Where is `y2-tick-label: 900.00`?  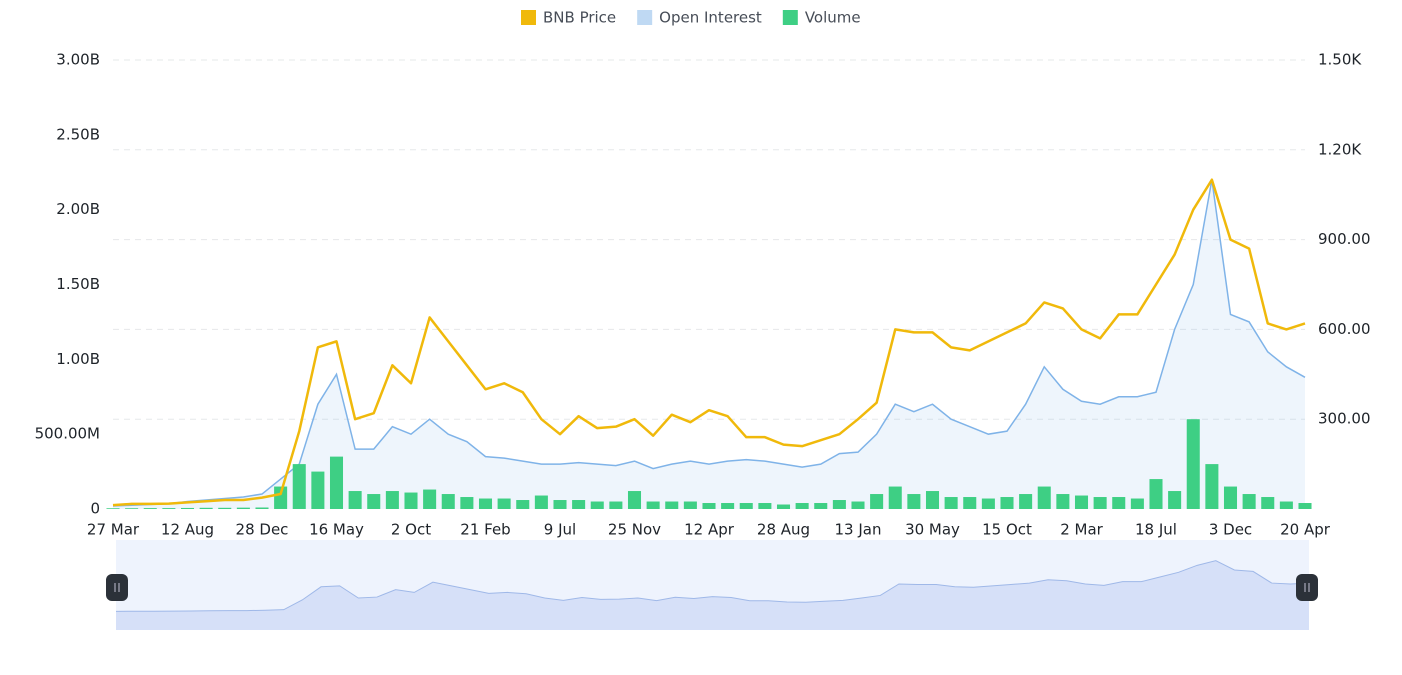
y2-tick-label: 900.00 is located at coordinates (1344, 239).